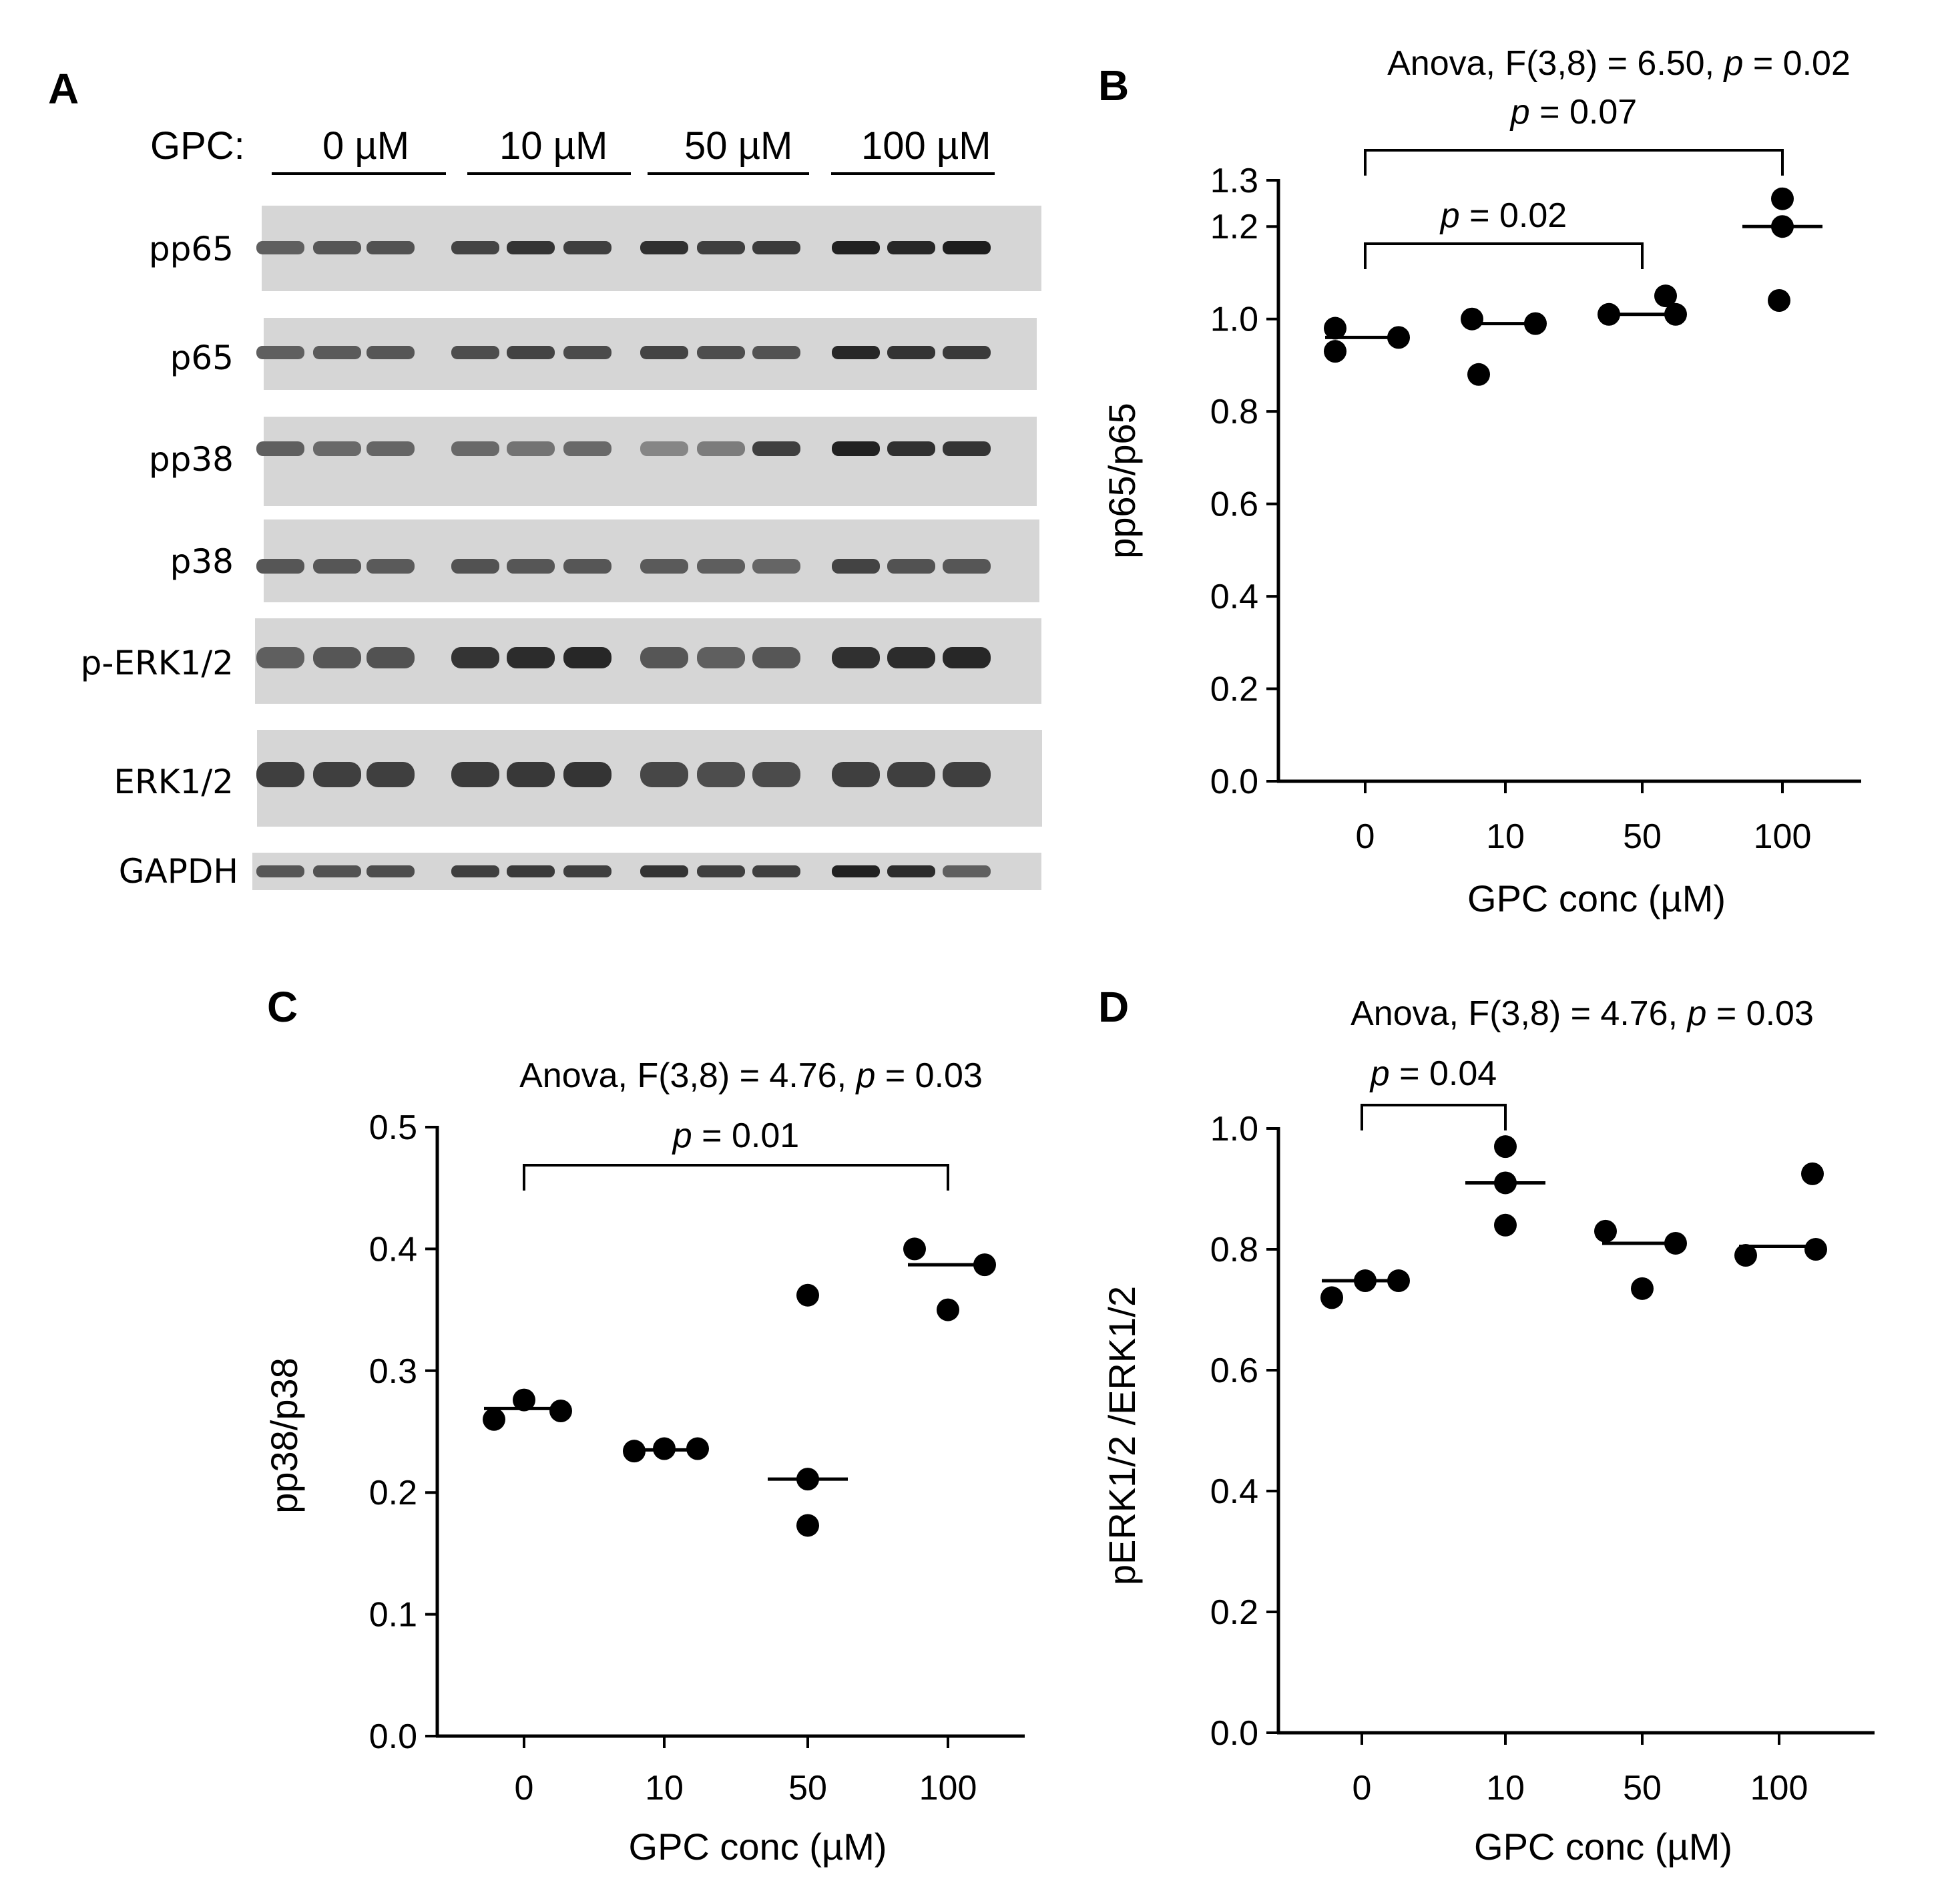 Image resolution: width=1960 pixels, height=1883 pixels. What do you see at coordinates (738, 146) in the screenshot?
I see `blot-group-label: 50 µM` at bounding box center [738, 146].